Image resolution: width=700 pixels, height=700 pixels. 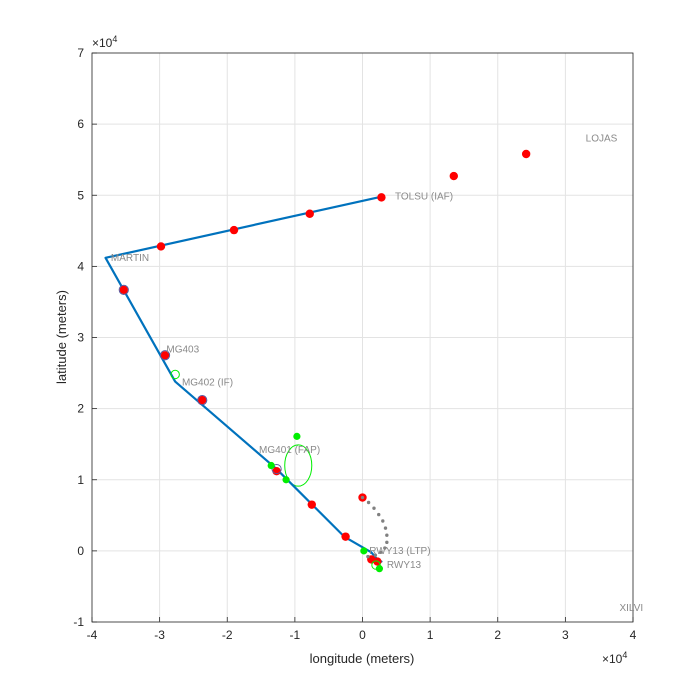 What do you see at coordinates (565, 635) in the screenshot?
I see `x-tick-label: 3` at bounding box center [565, 635].